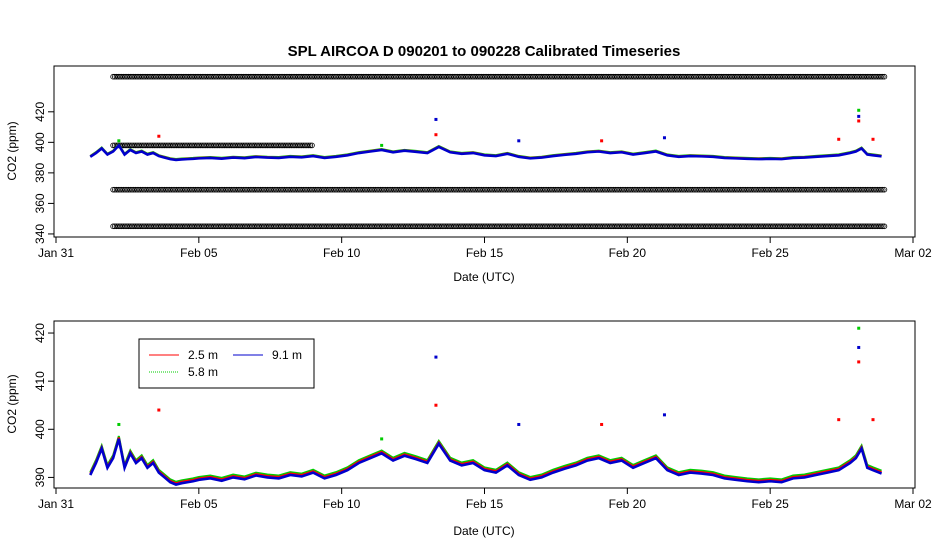 The width and height of the screenshot is (936, 540). What do you see at coordinates (485, 504) in the screenshot?
I see `bottom-x-tick-label: Feb 15` at bounding box center [485, 504].